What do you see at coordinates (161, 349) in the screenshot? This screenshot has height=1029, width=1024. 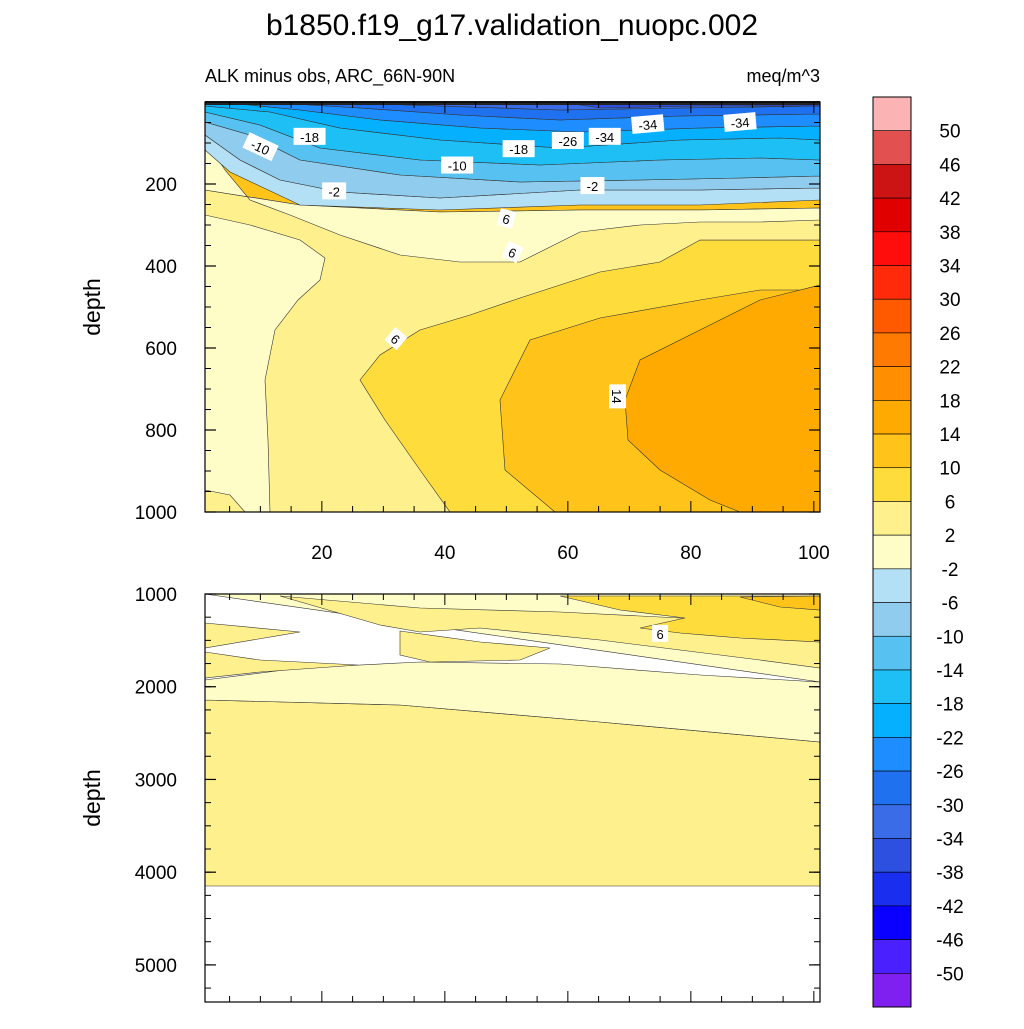 I see `y-tick-label: 600` at bounding box center [161, 349].